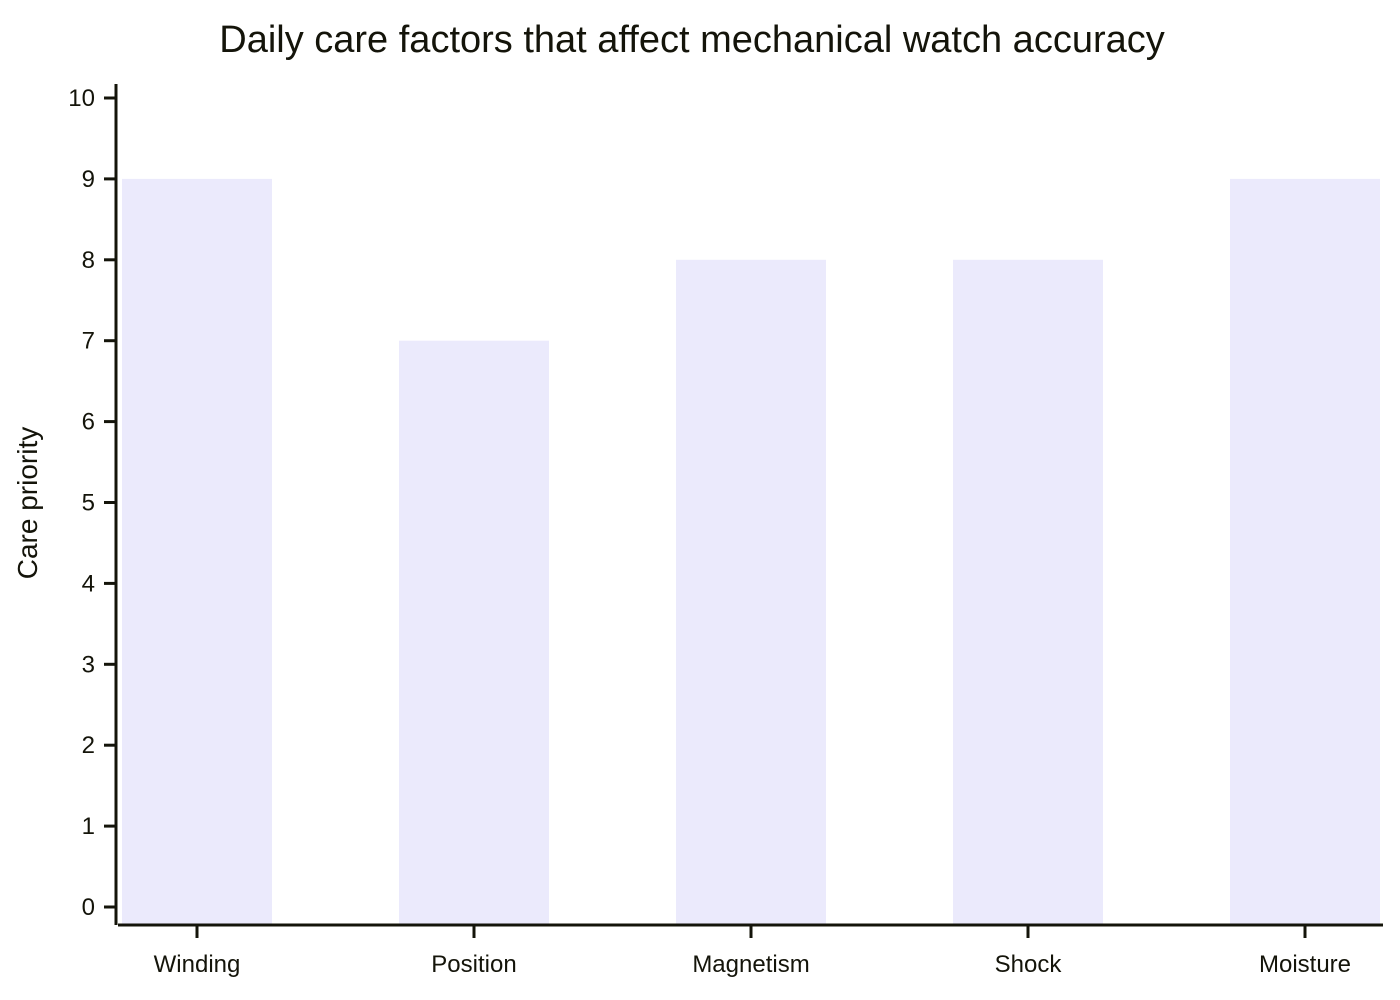 The width and height of the screenshot is (1400, 1000). What do you see at coordinates (1305, 551) in the screenshot?
I see `bar-moisture` at bounding box center [1305, 551].